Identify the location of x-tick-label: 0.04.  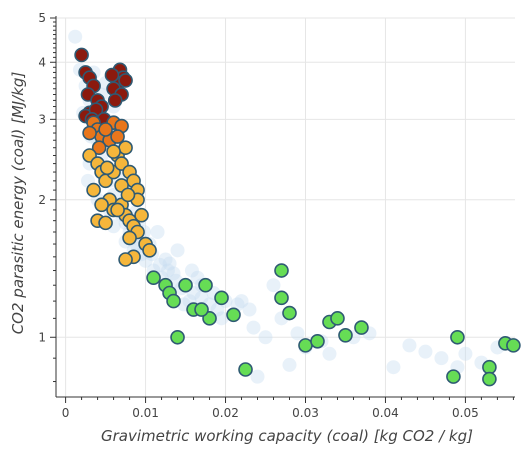
(385, 413).